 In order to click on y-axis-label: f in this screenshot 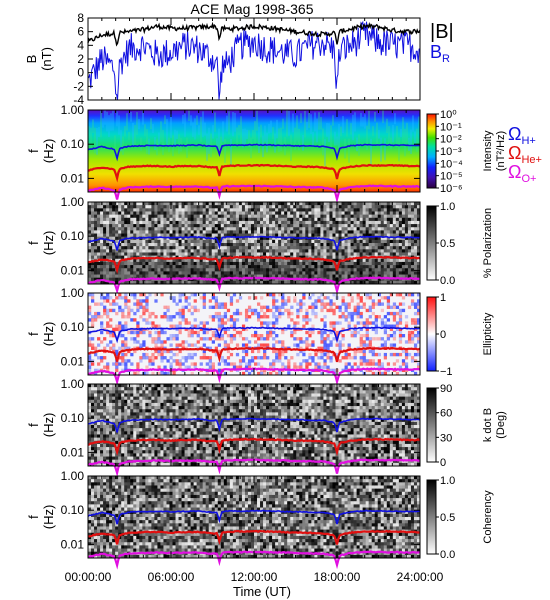, I will do `click(33, 151)`.